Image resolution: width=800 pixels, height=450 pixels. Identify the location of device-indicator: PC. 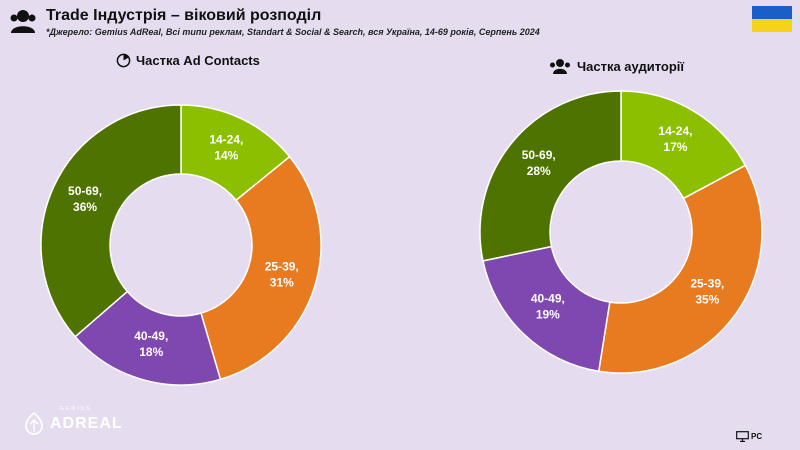
(749, 436).